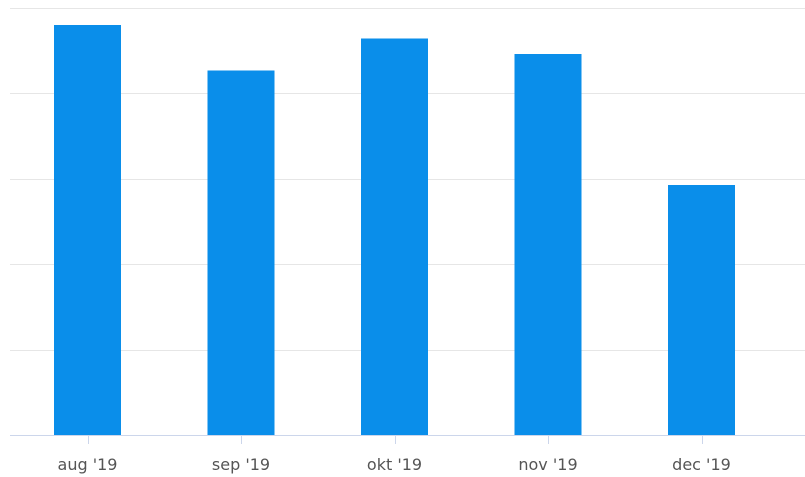 Image resolution: width=805 pixels, height=477 pixels. What do you see at coordinates (701, 464) in the screenshot?
I see `x-tick-label: dec '19` at bounding box center [701, 464].